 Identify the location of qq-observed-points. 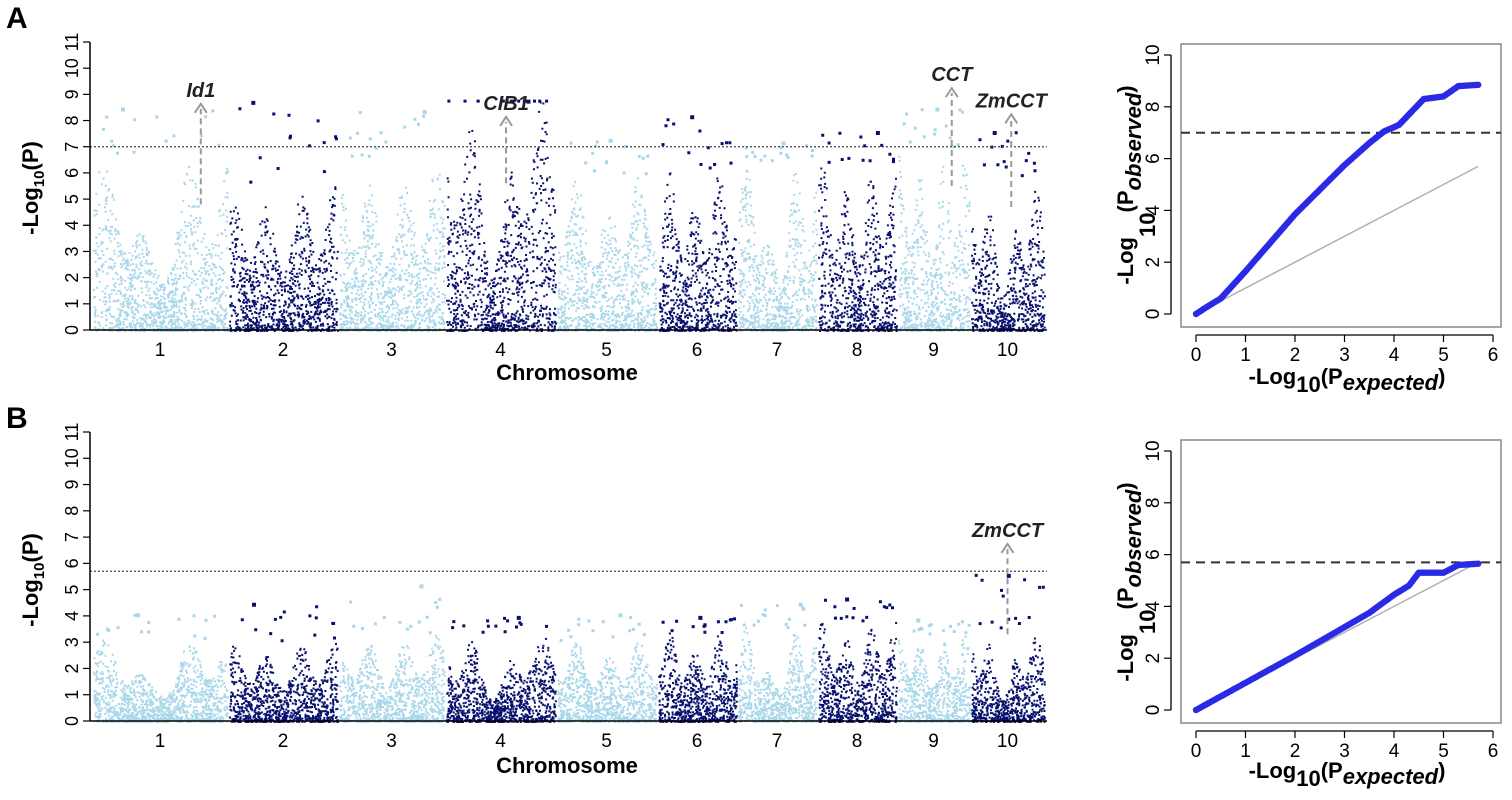
(1337, 199).